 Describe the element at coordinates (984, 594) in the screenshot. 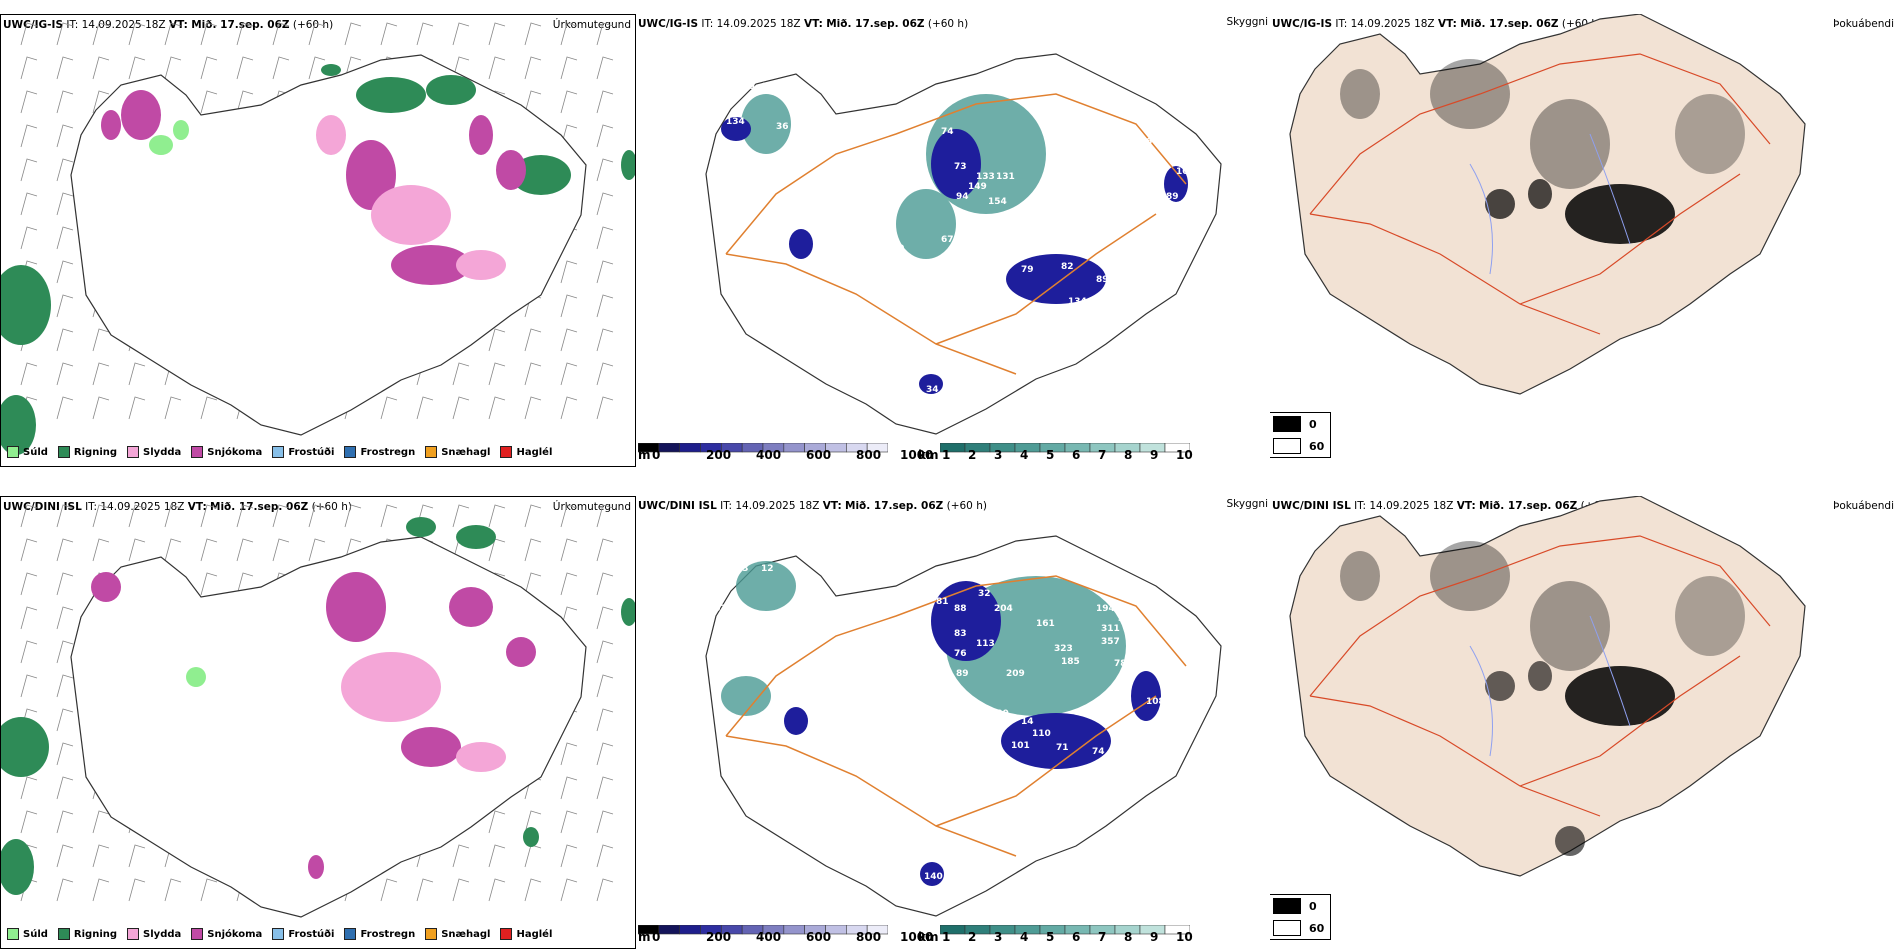

I see `svg-text: 32` at that location.